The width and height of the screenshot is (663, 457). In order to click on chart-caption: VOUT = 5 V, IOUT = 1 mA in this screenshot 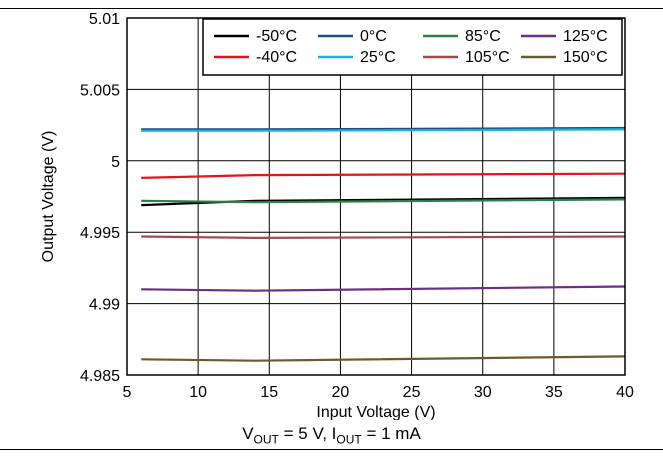, I will do `click(331, 435)`.